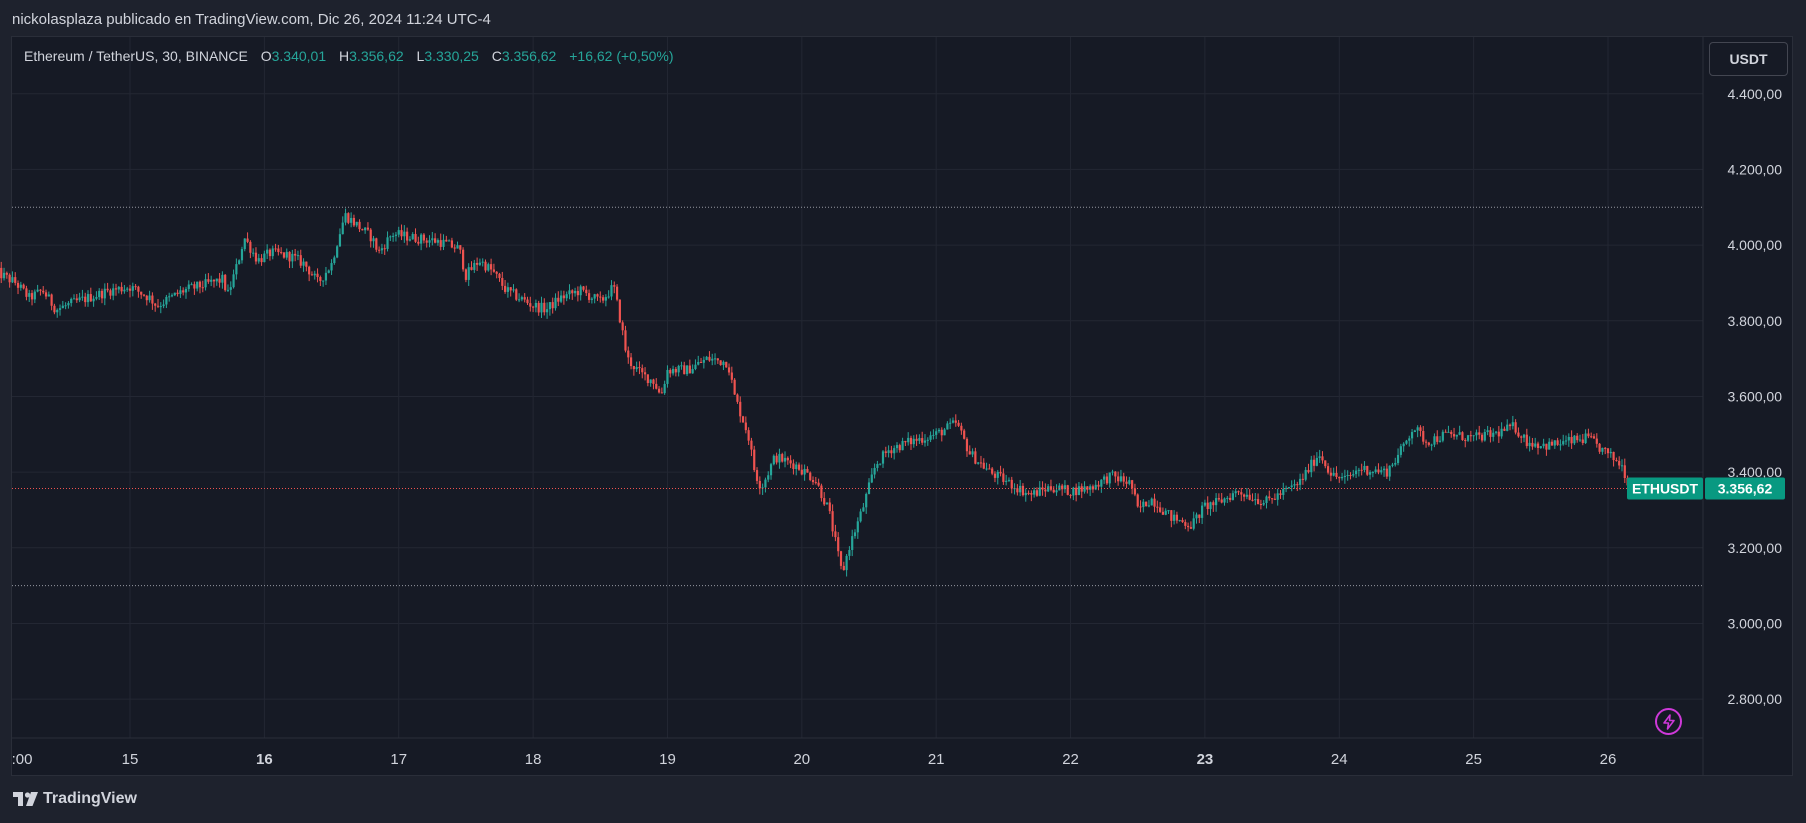  Describe the element at coordinates (75, 799) in the screenshot. I see `tradingview-logo: TradingView` at that location.